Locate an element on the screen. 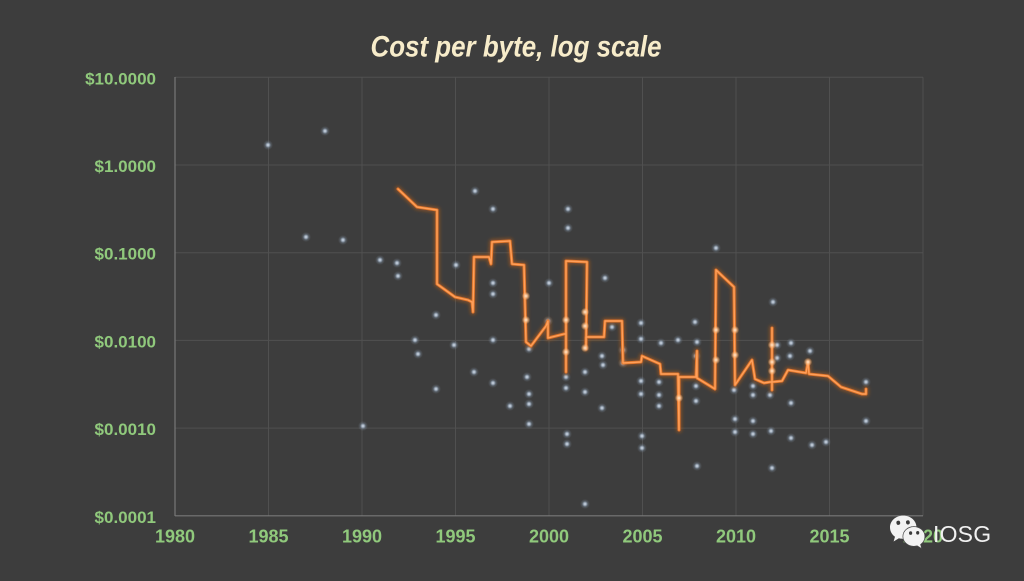  svg-text: $0.0100 is located at coordinates (125, 341).